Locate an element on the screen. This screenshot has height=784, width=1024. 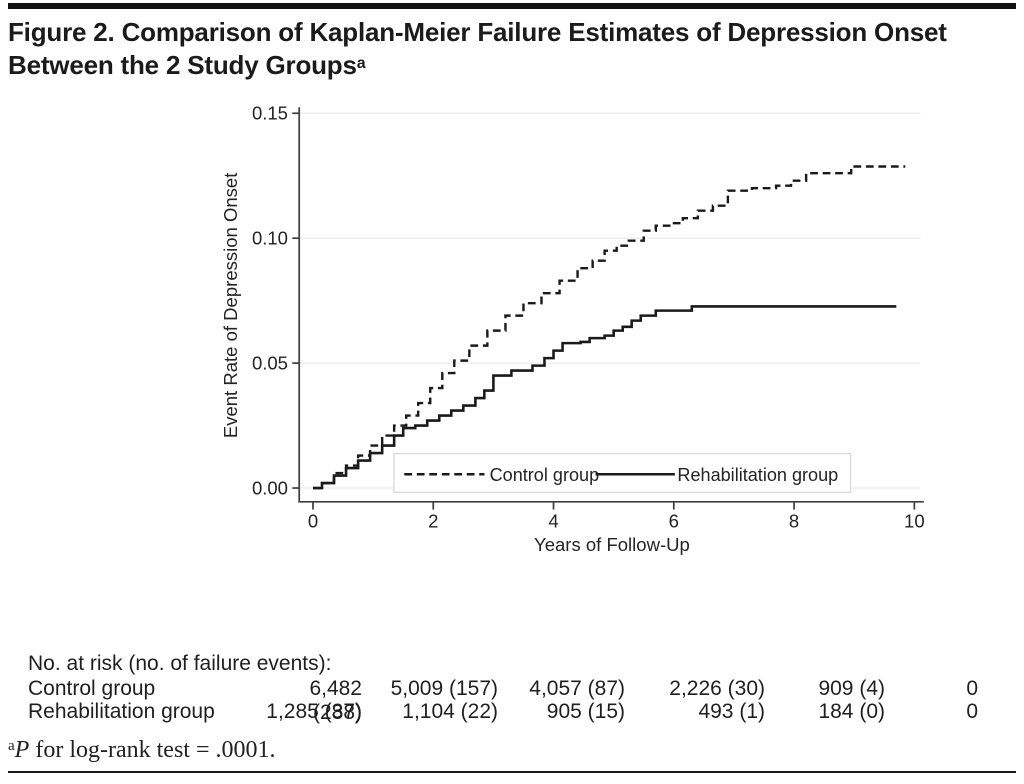
y-tick-label: 0.15 is located at coordinates (270, 113).